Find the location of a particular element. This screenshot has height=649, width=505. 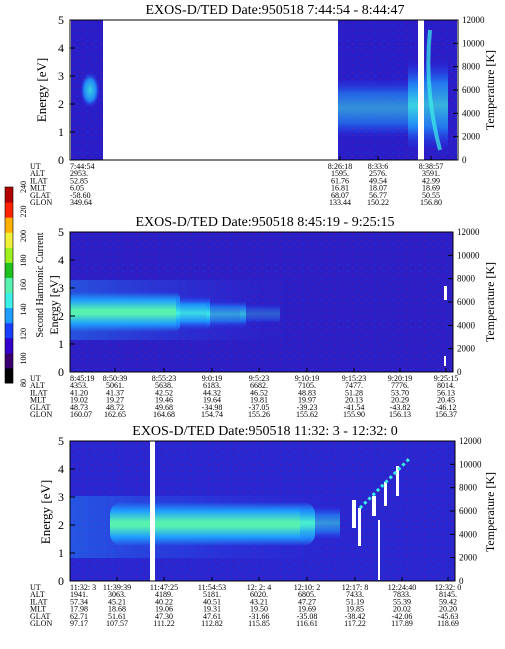

energy-tick-label: 5 is located at coordinates (61, 441).